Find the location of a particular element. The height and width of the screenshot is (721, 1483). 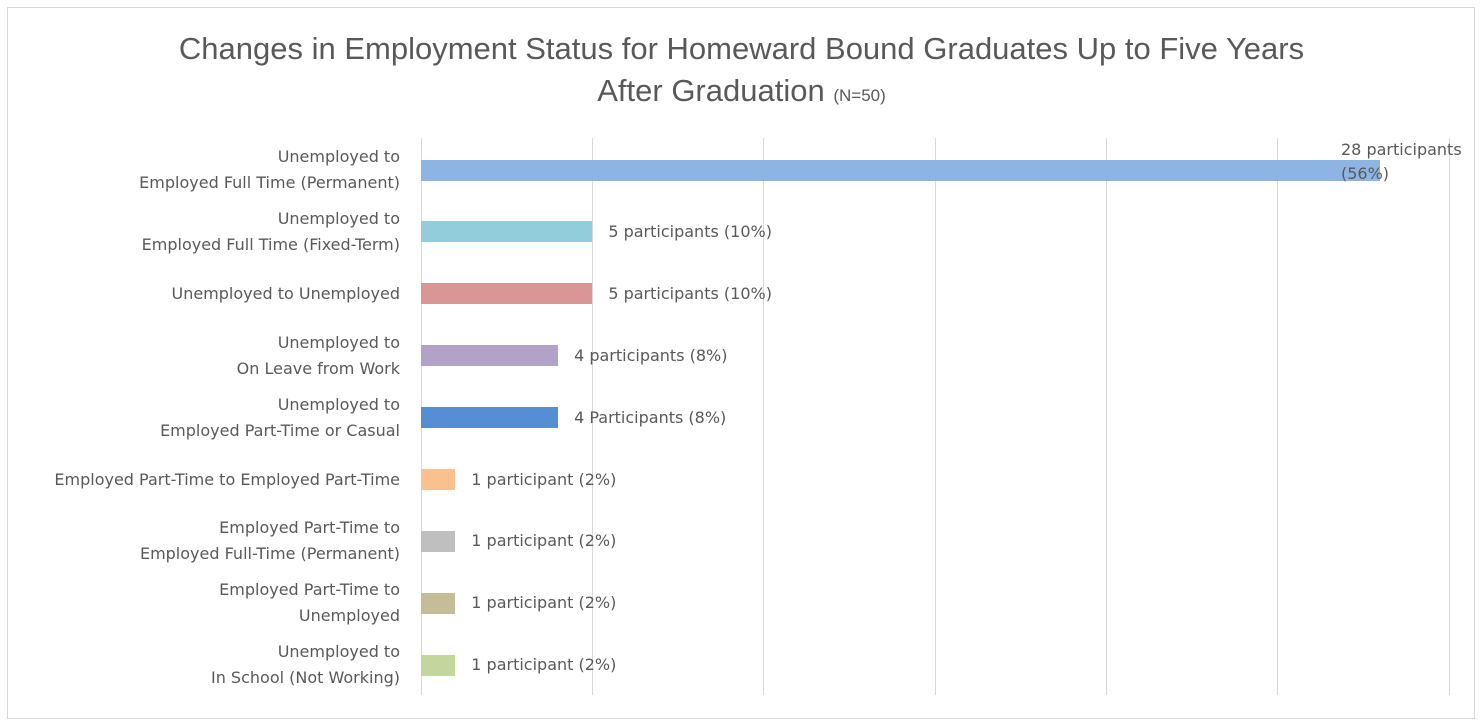

category-label: Unemployed to On Leave from Work is located at coordinates (318, 355).